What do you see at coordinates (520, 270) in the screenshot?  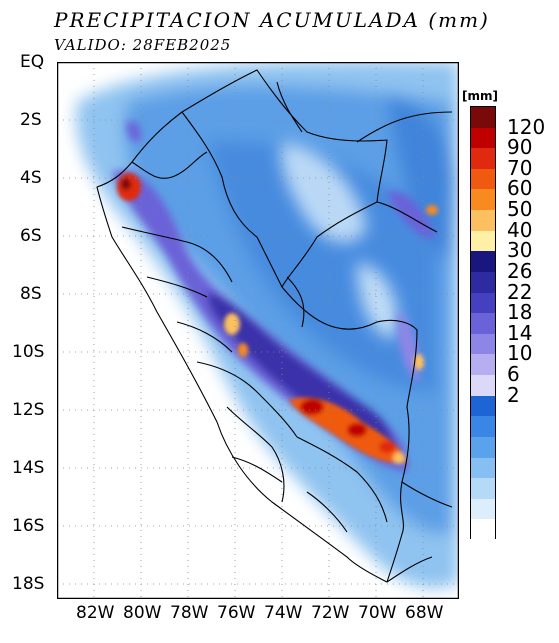 I see `colorbar-label: 26` at bounding box center [520, 270].